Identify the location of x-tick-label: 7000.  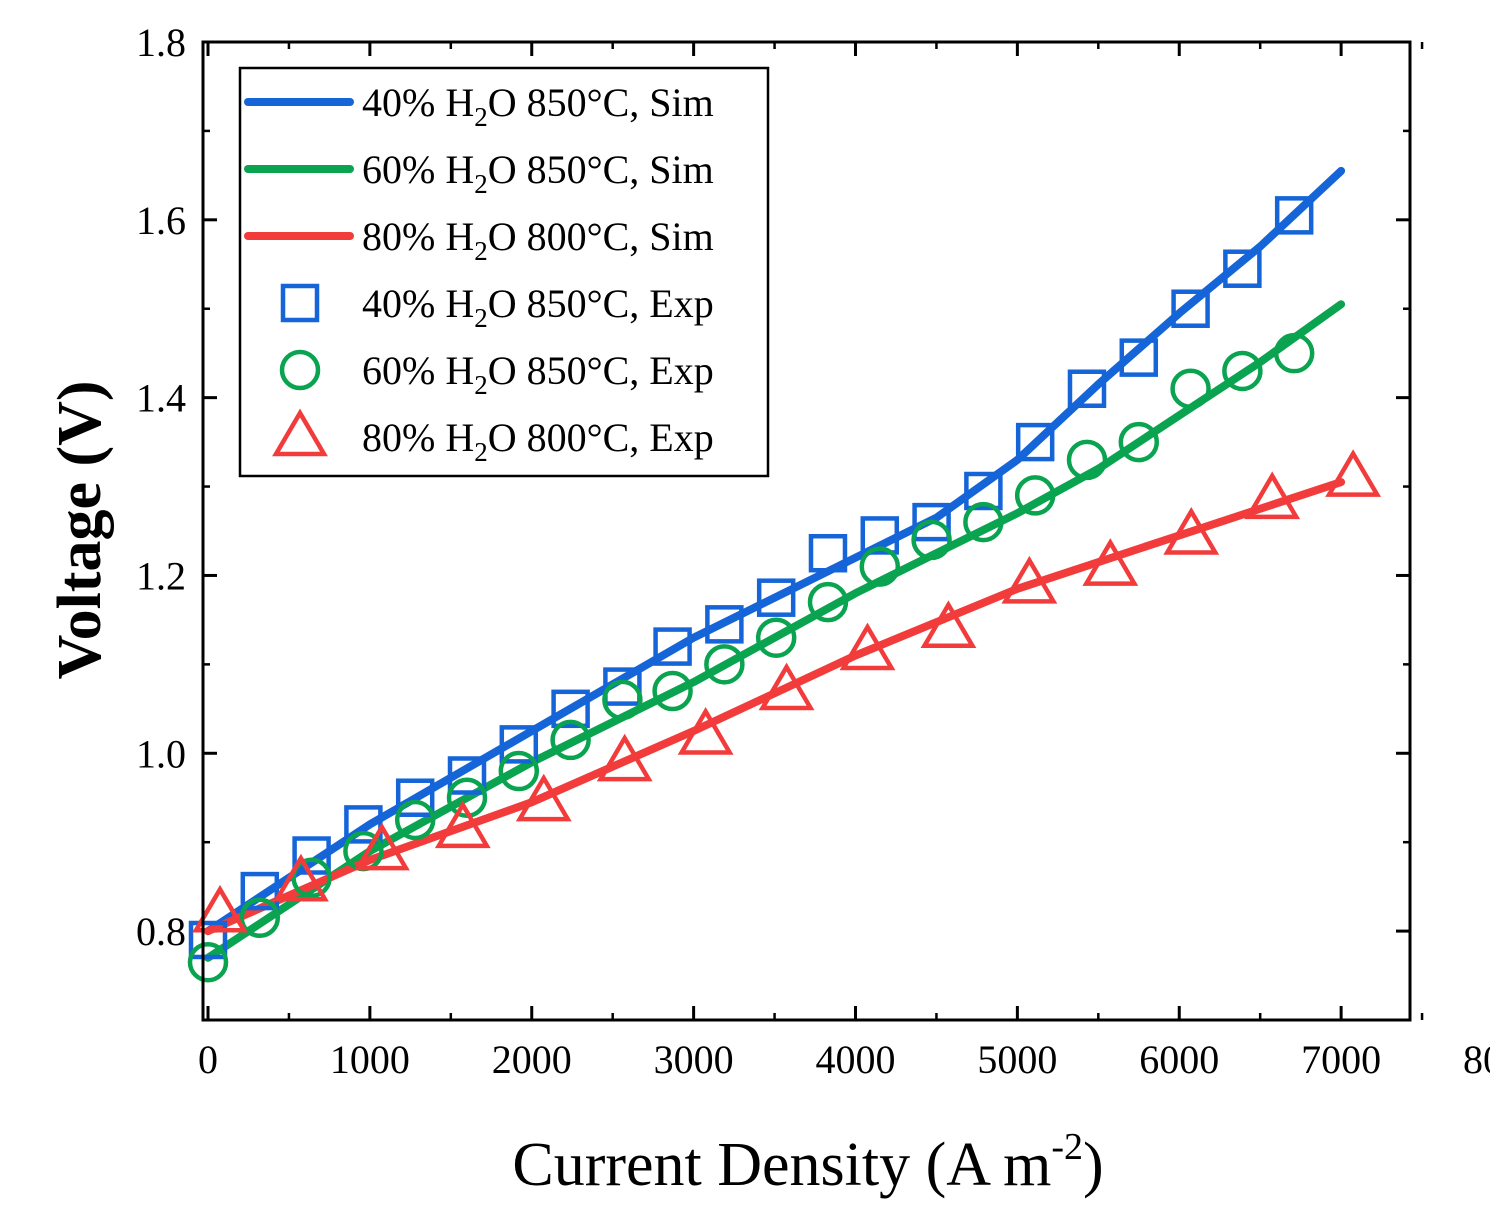
(1341, 1059).